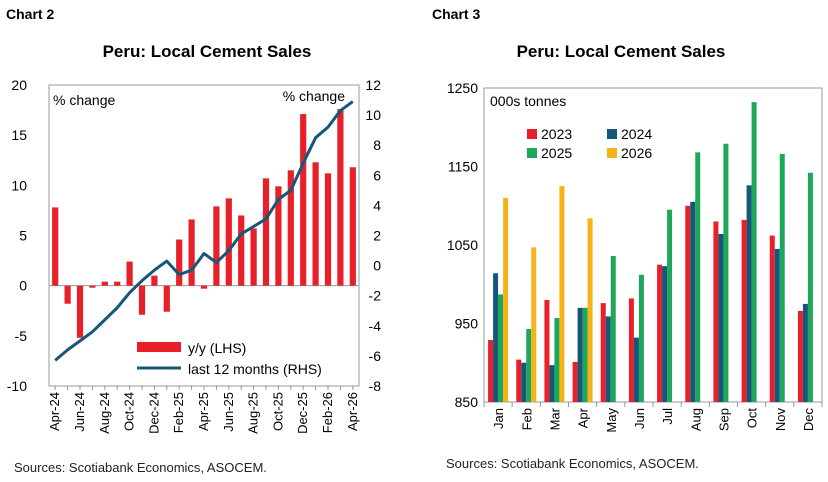 The image size is (828, 482). What do you see at coordinates (104, 413) in the screenshot?
I see `x-tick-label: Aug-24` at bounding box center [104, 413].